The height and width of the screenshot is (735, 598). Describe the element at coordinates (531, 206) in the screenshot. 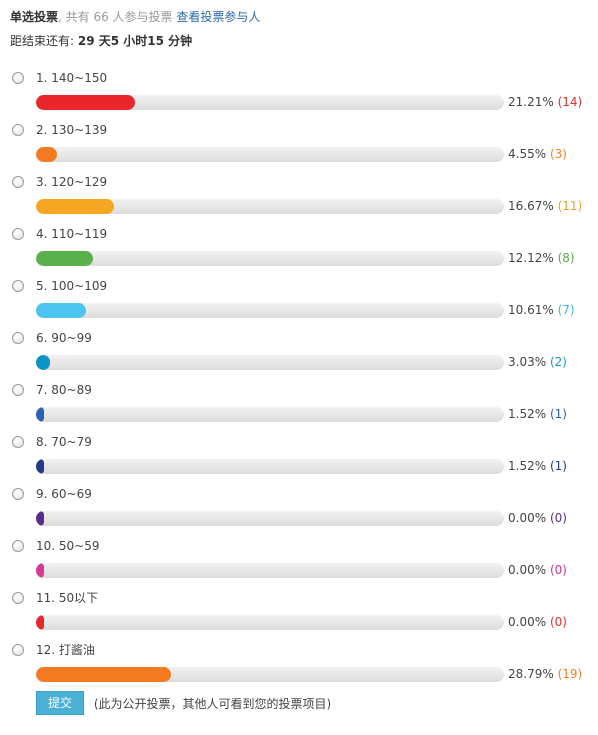

I see `option-percent: 16.67%` at that location.